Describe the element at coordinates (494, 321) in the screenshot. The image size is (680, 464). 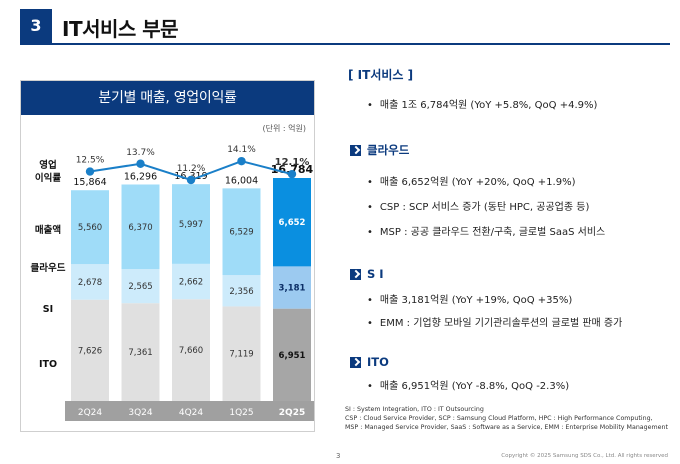
I see `si-item: EMM : 기업향 모바일 기기관리솔루션의 글로벌 판매 증가` at that location.